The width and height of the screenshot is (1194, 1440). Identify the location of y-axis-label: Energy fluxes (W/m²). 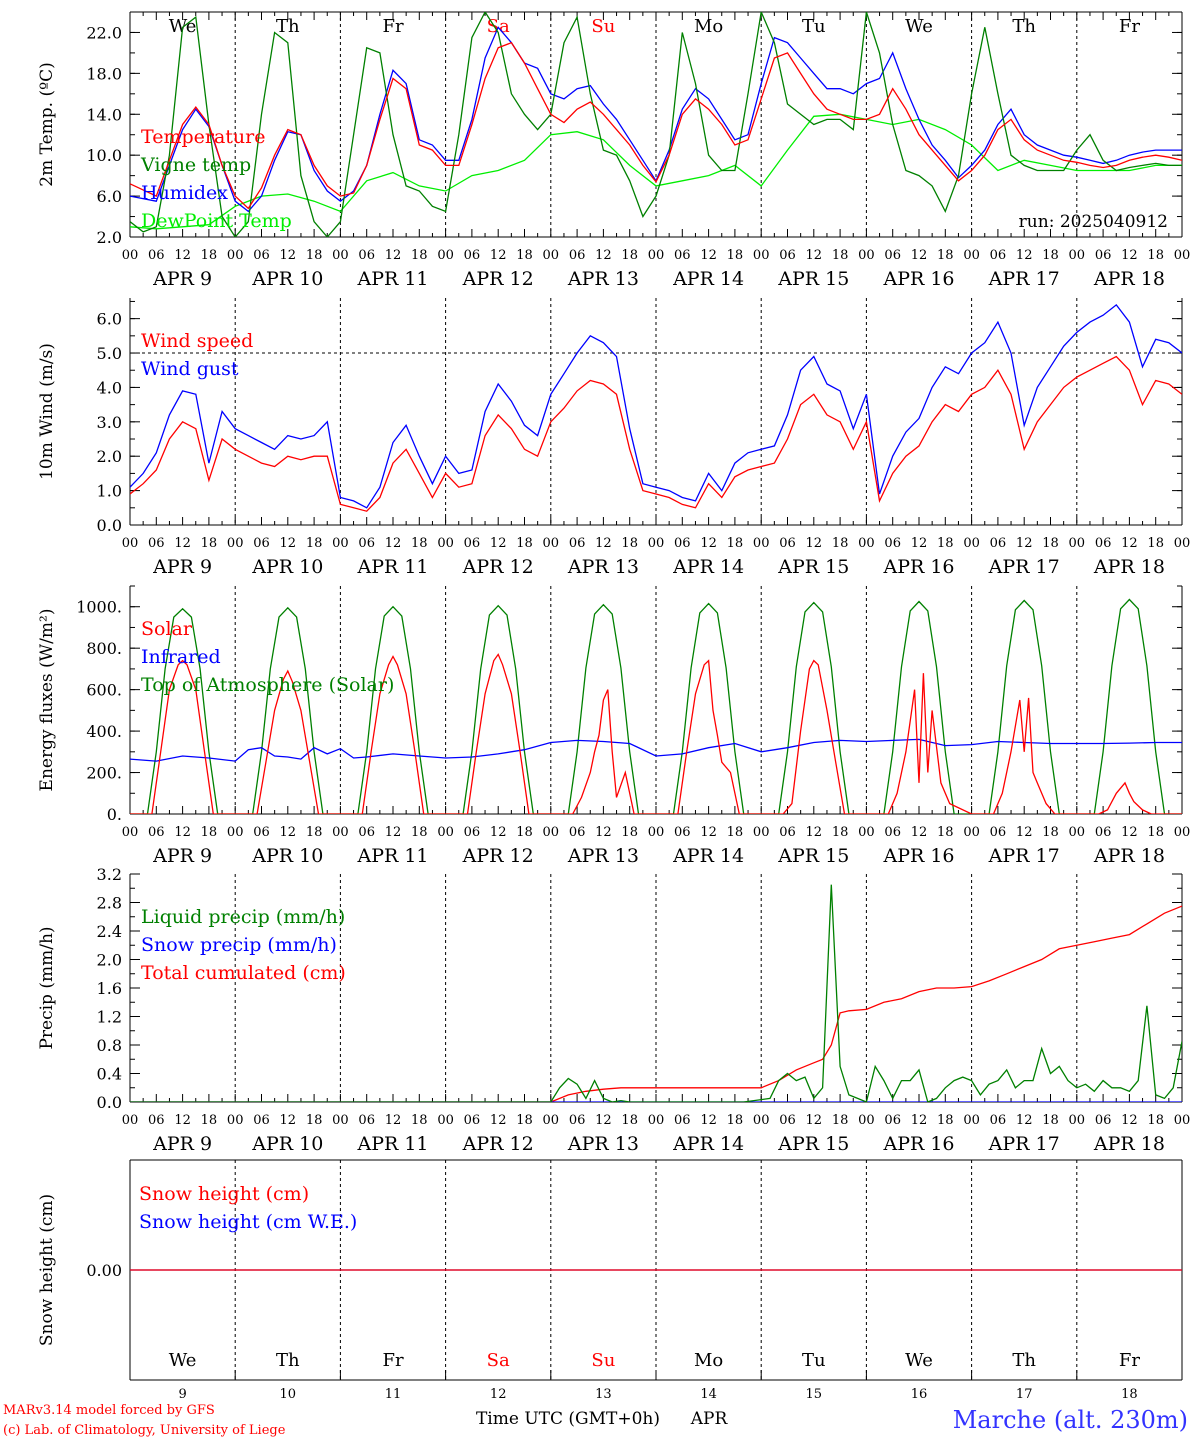
(47, 700).